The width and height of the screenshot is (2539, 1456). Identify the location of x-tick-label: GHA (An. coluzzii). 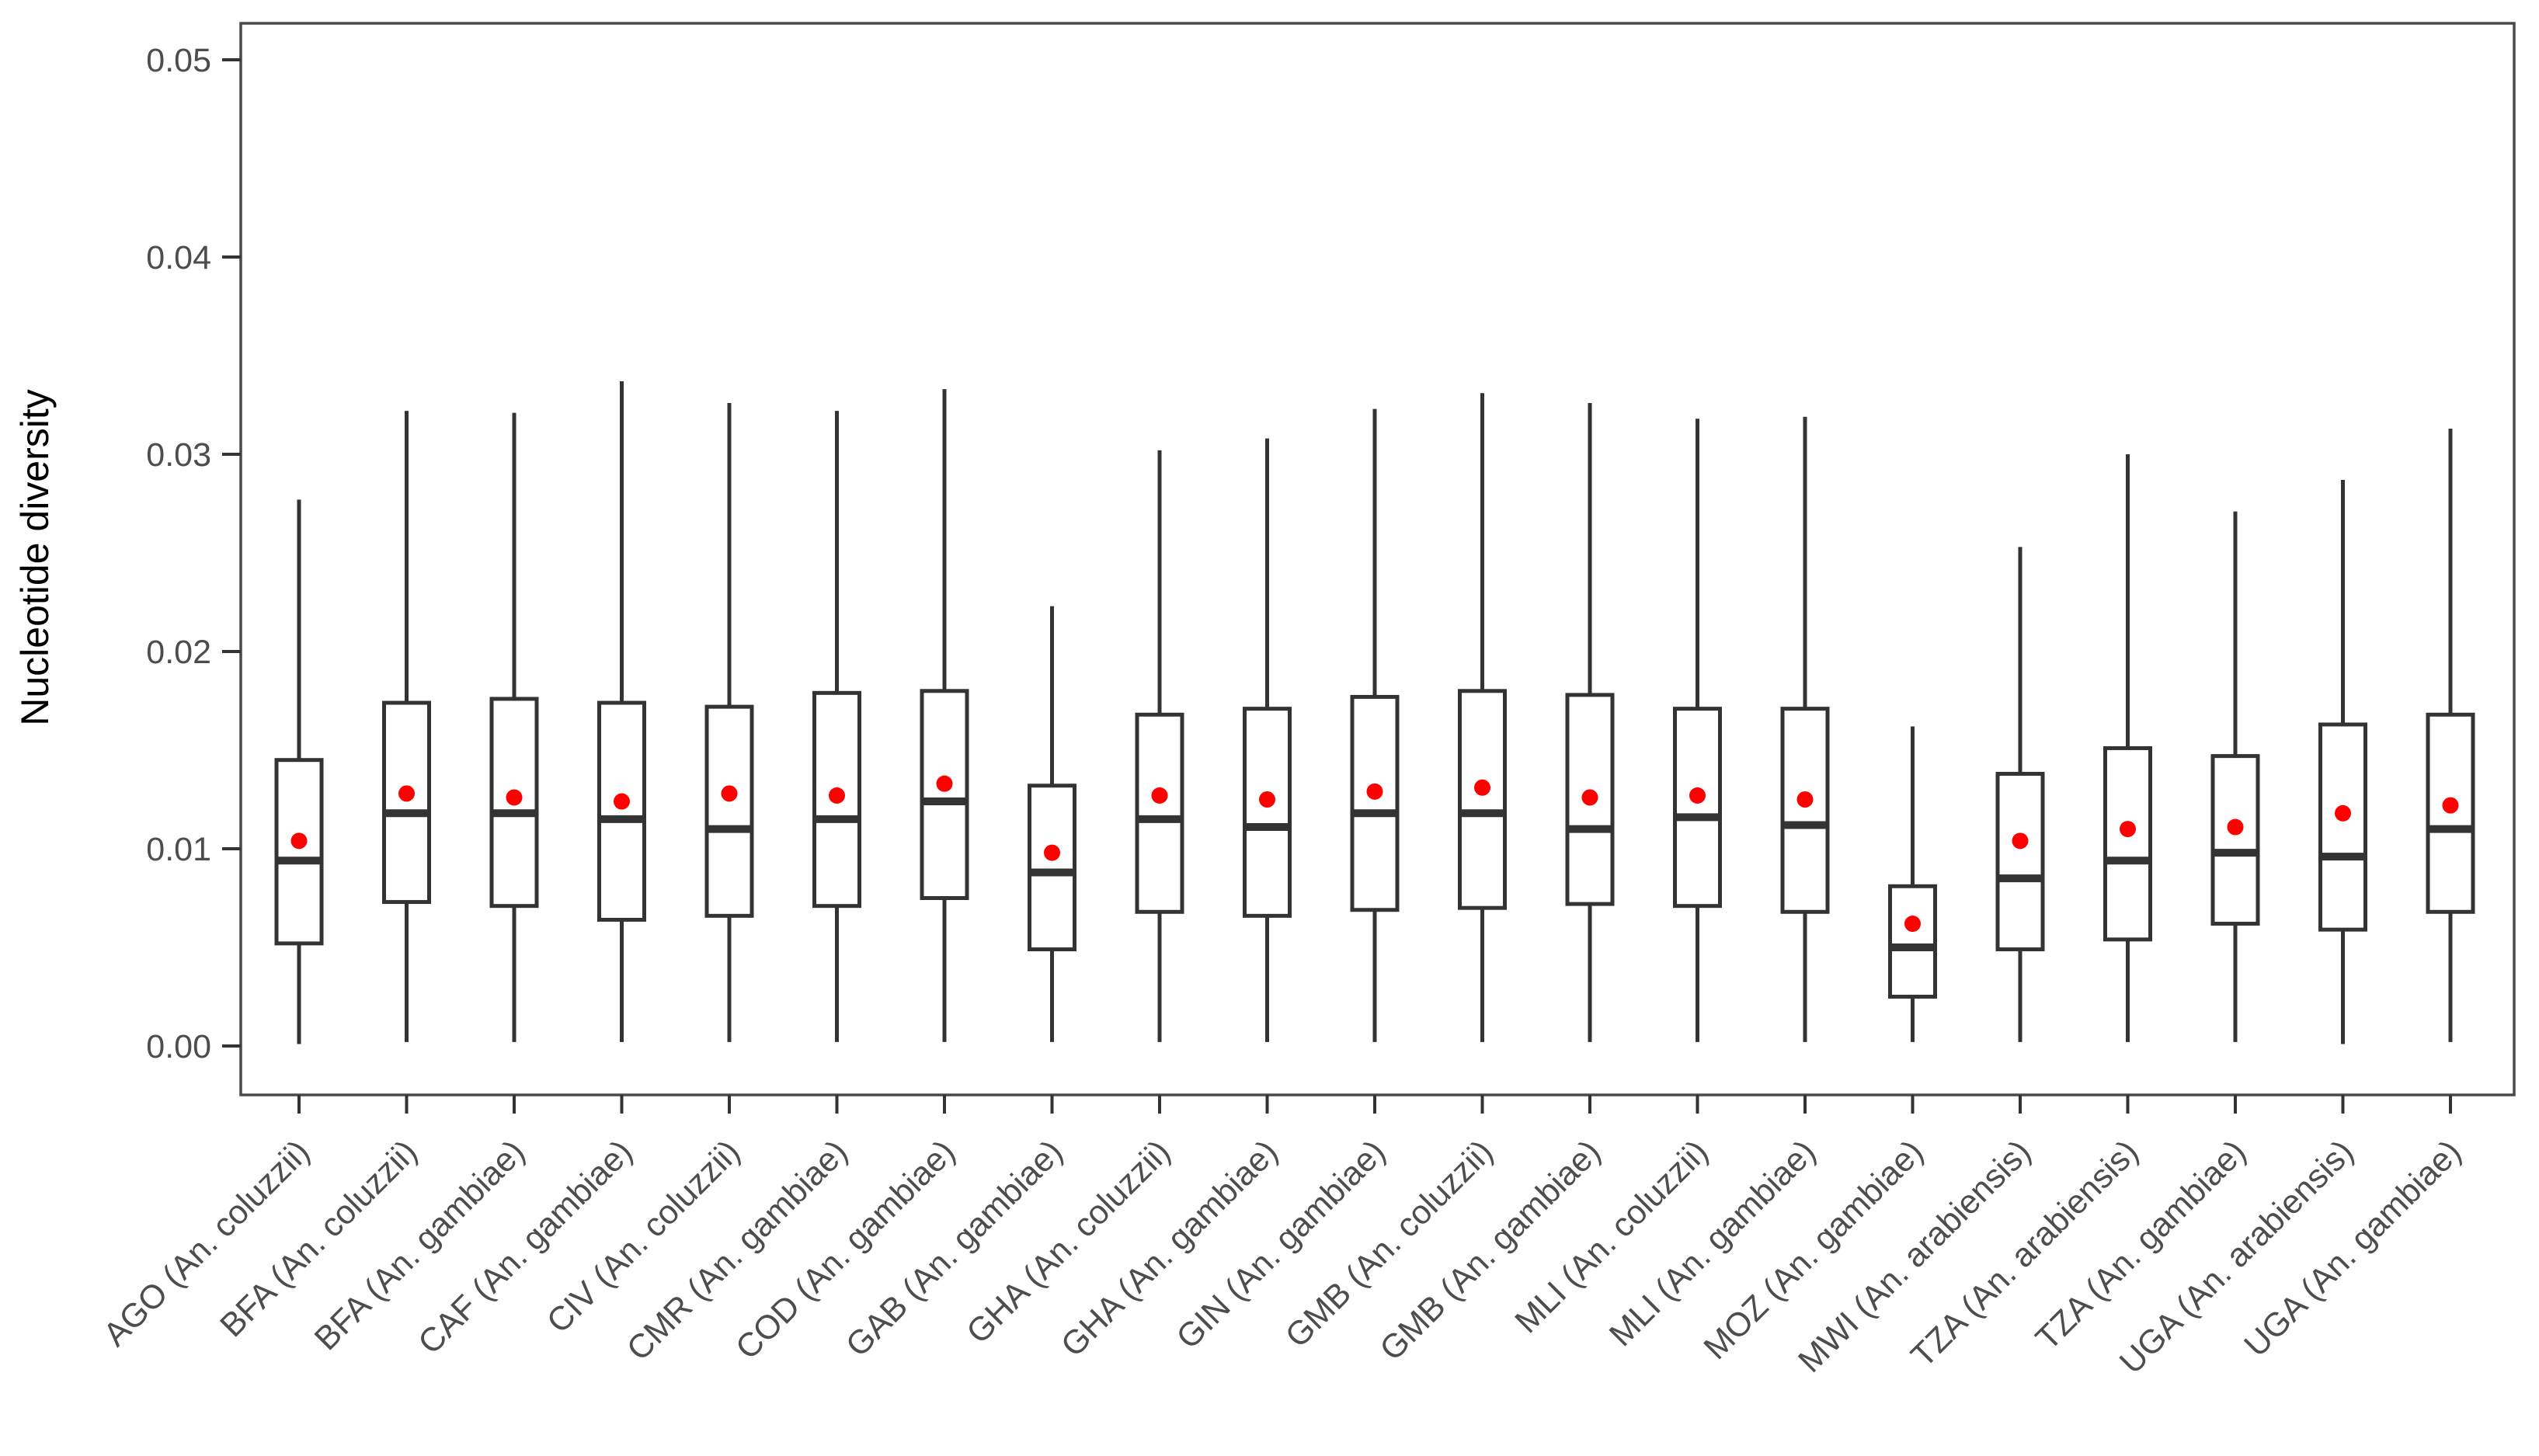
(1068, 1242).